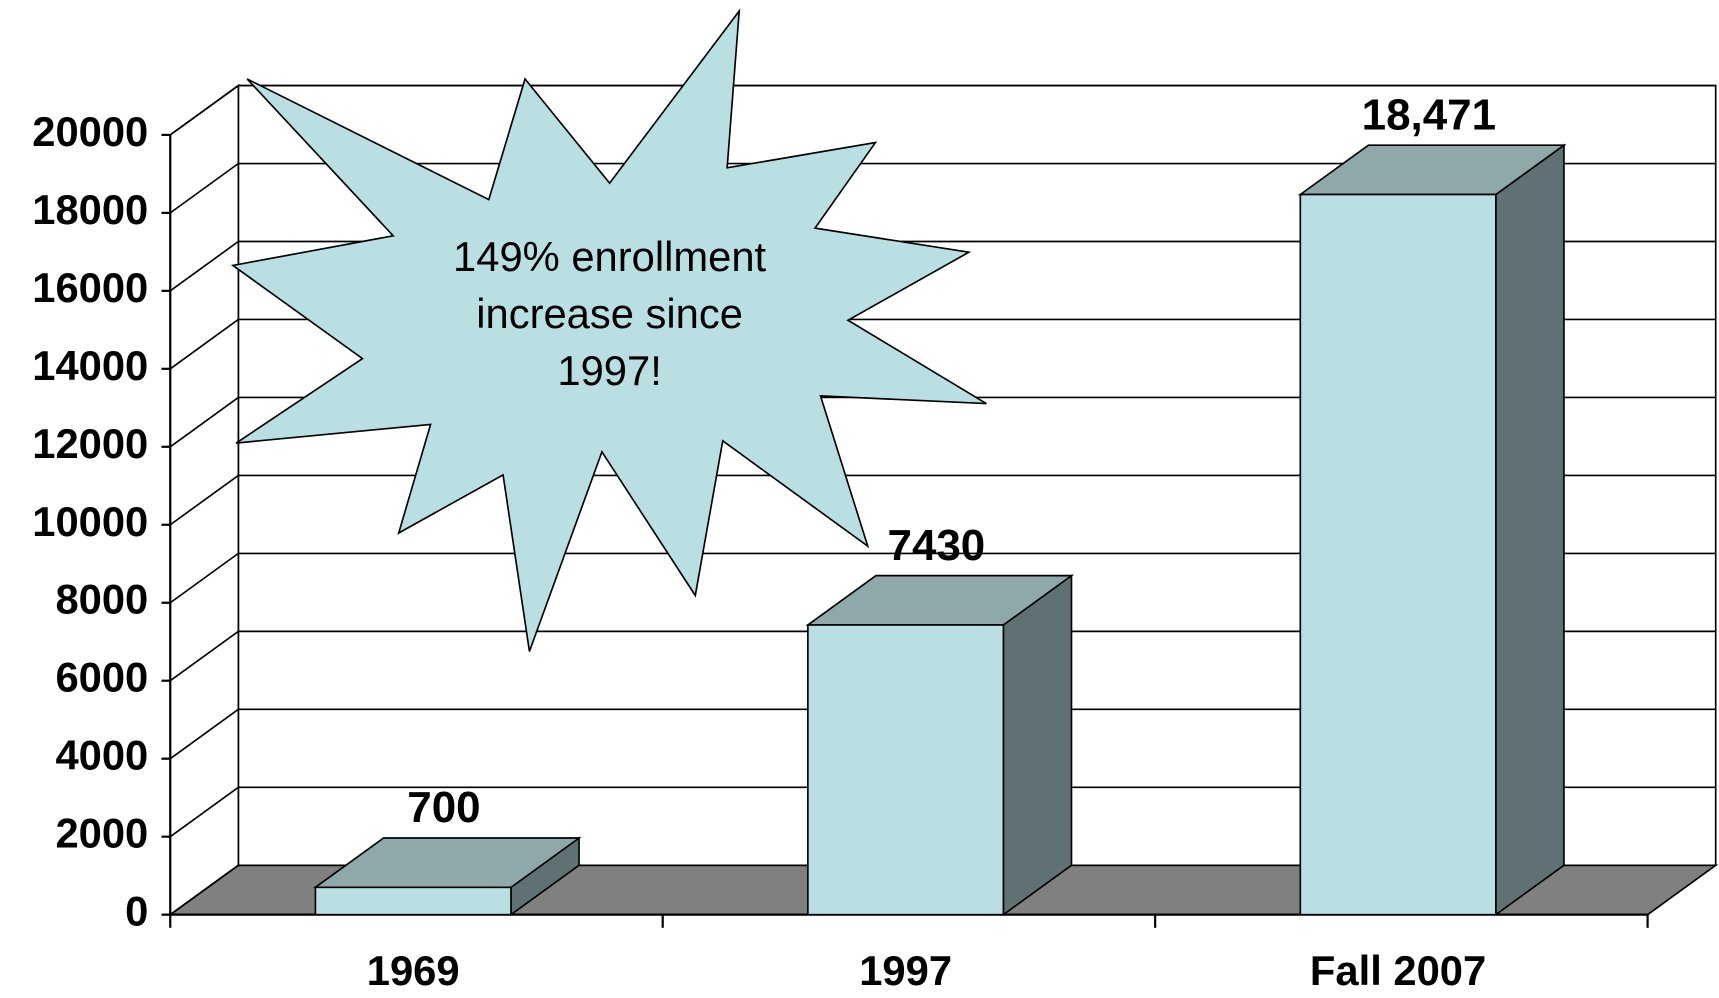 The height and width of the screenshot is (998, 1719). What do you see at coordinates (1398, 970) in the screenshot?
I see `x-tick-label: Fall 2007` at bounding box center [1398, 970].